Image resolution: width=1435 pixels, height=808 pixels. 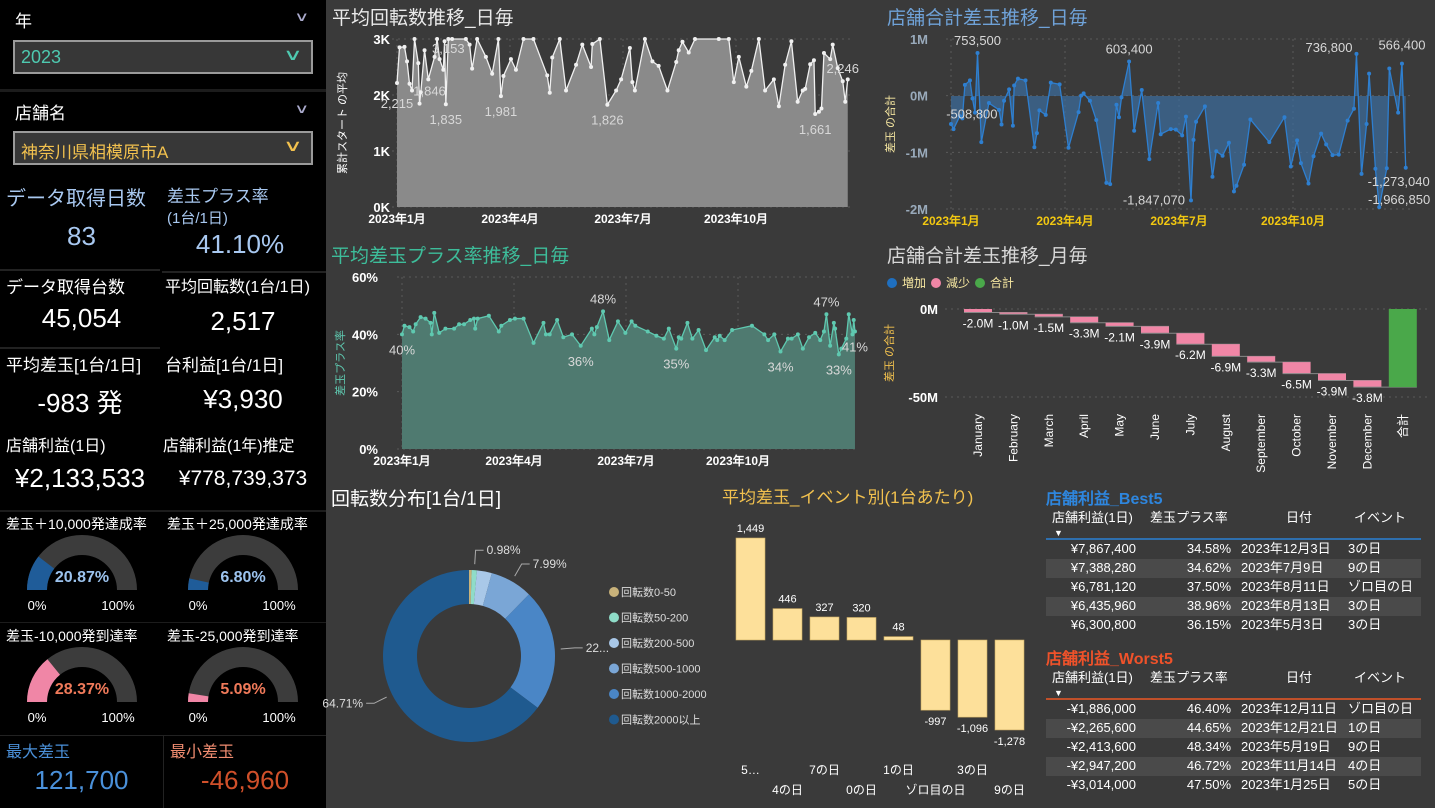 What do you see at coordinates (898, 638) in the screenshot?
I see `event-bar` at bounding box center [898, 638].